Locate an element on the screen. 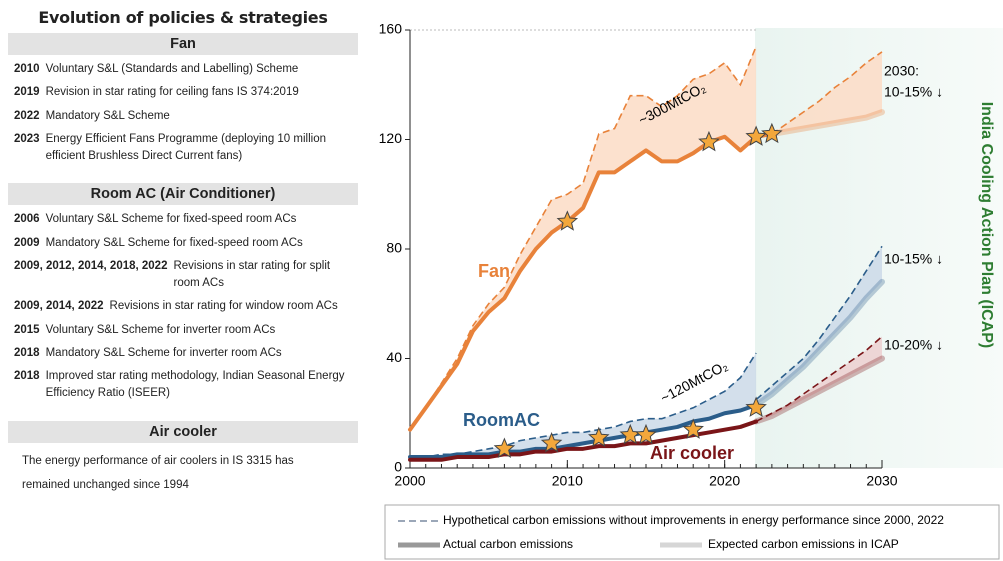 The height and width of the screenshot is (561, 1003). policy-year: 2009, 2014, 2022 is located at coordinates (59, 306).